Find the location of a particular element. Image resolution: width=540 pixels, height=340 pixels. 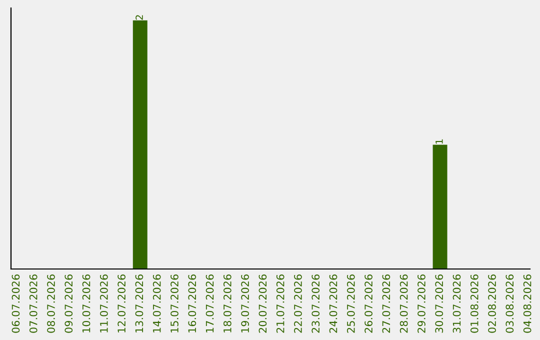

x-tick-label: 10.07.2026 is located at coordinates (86, 303).